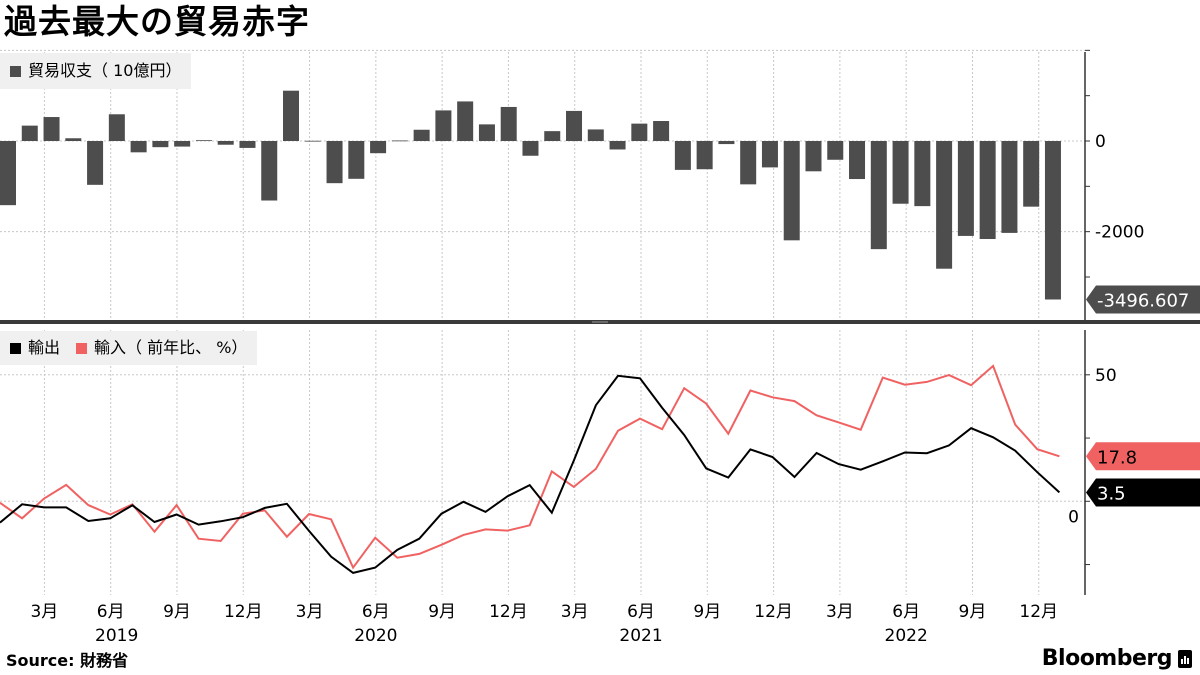 The width and height of the screenshot is (1200, 675). Describe the element at coordinates (1073, 517) in the screenshot. I see `y-tick-label-bottom: 0` at that location.